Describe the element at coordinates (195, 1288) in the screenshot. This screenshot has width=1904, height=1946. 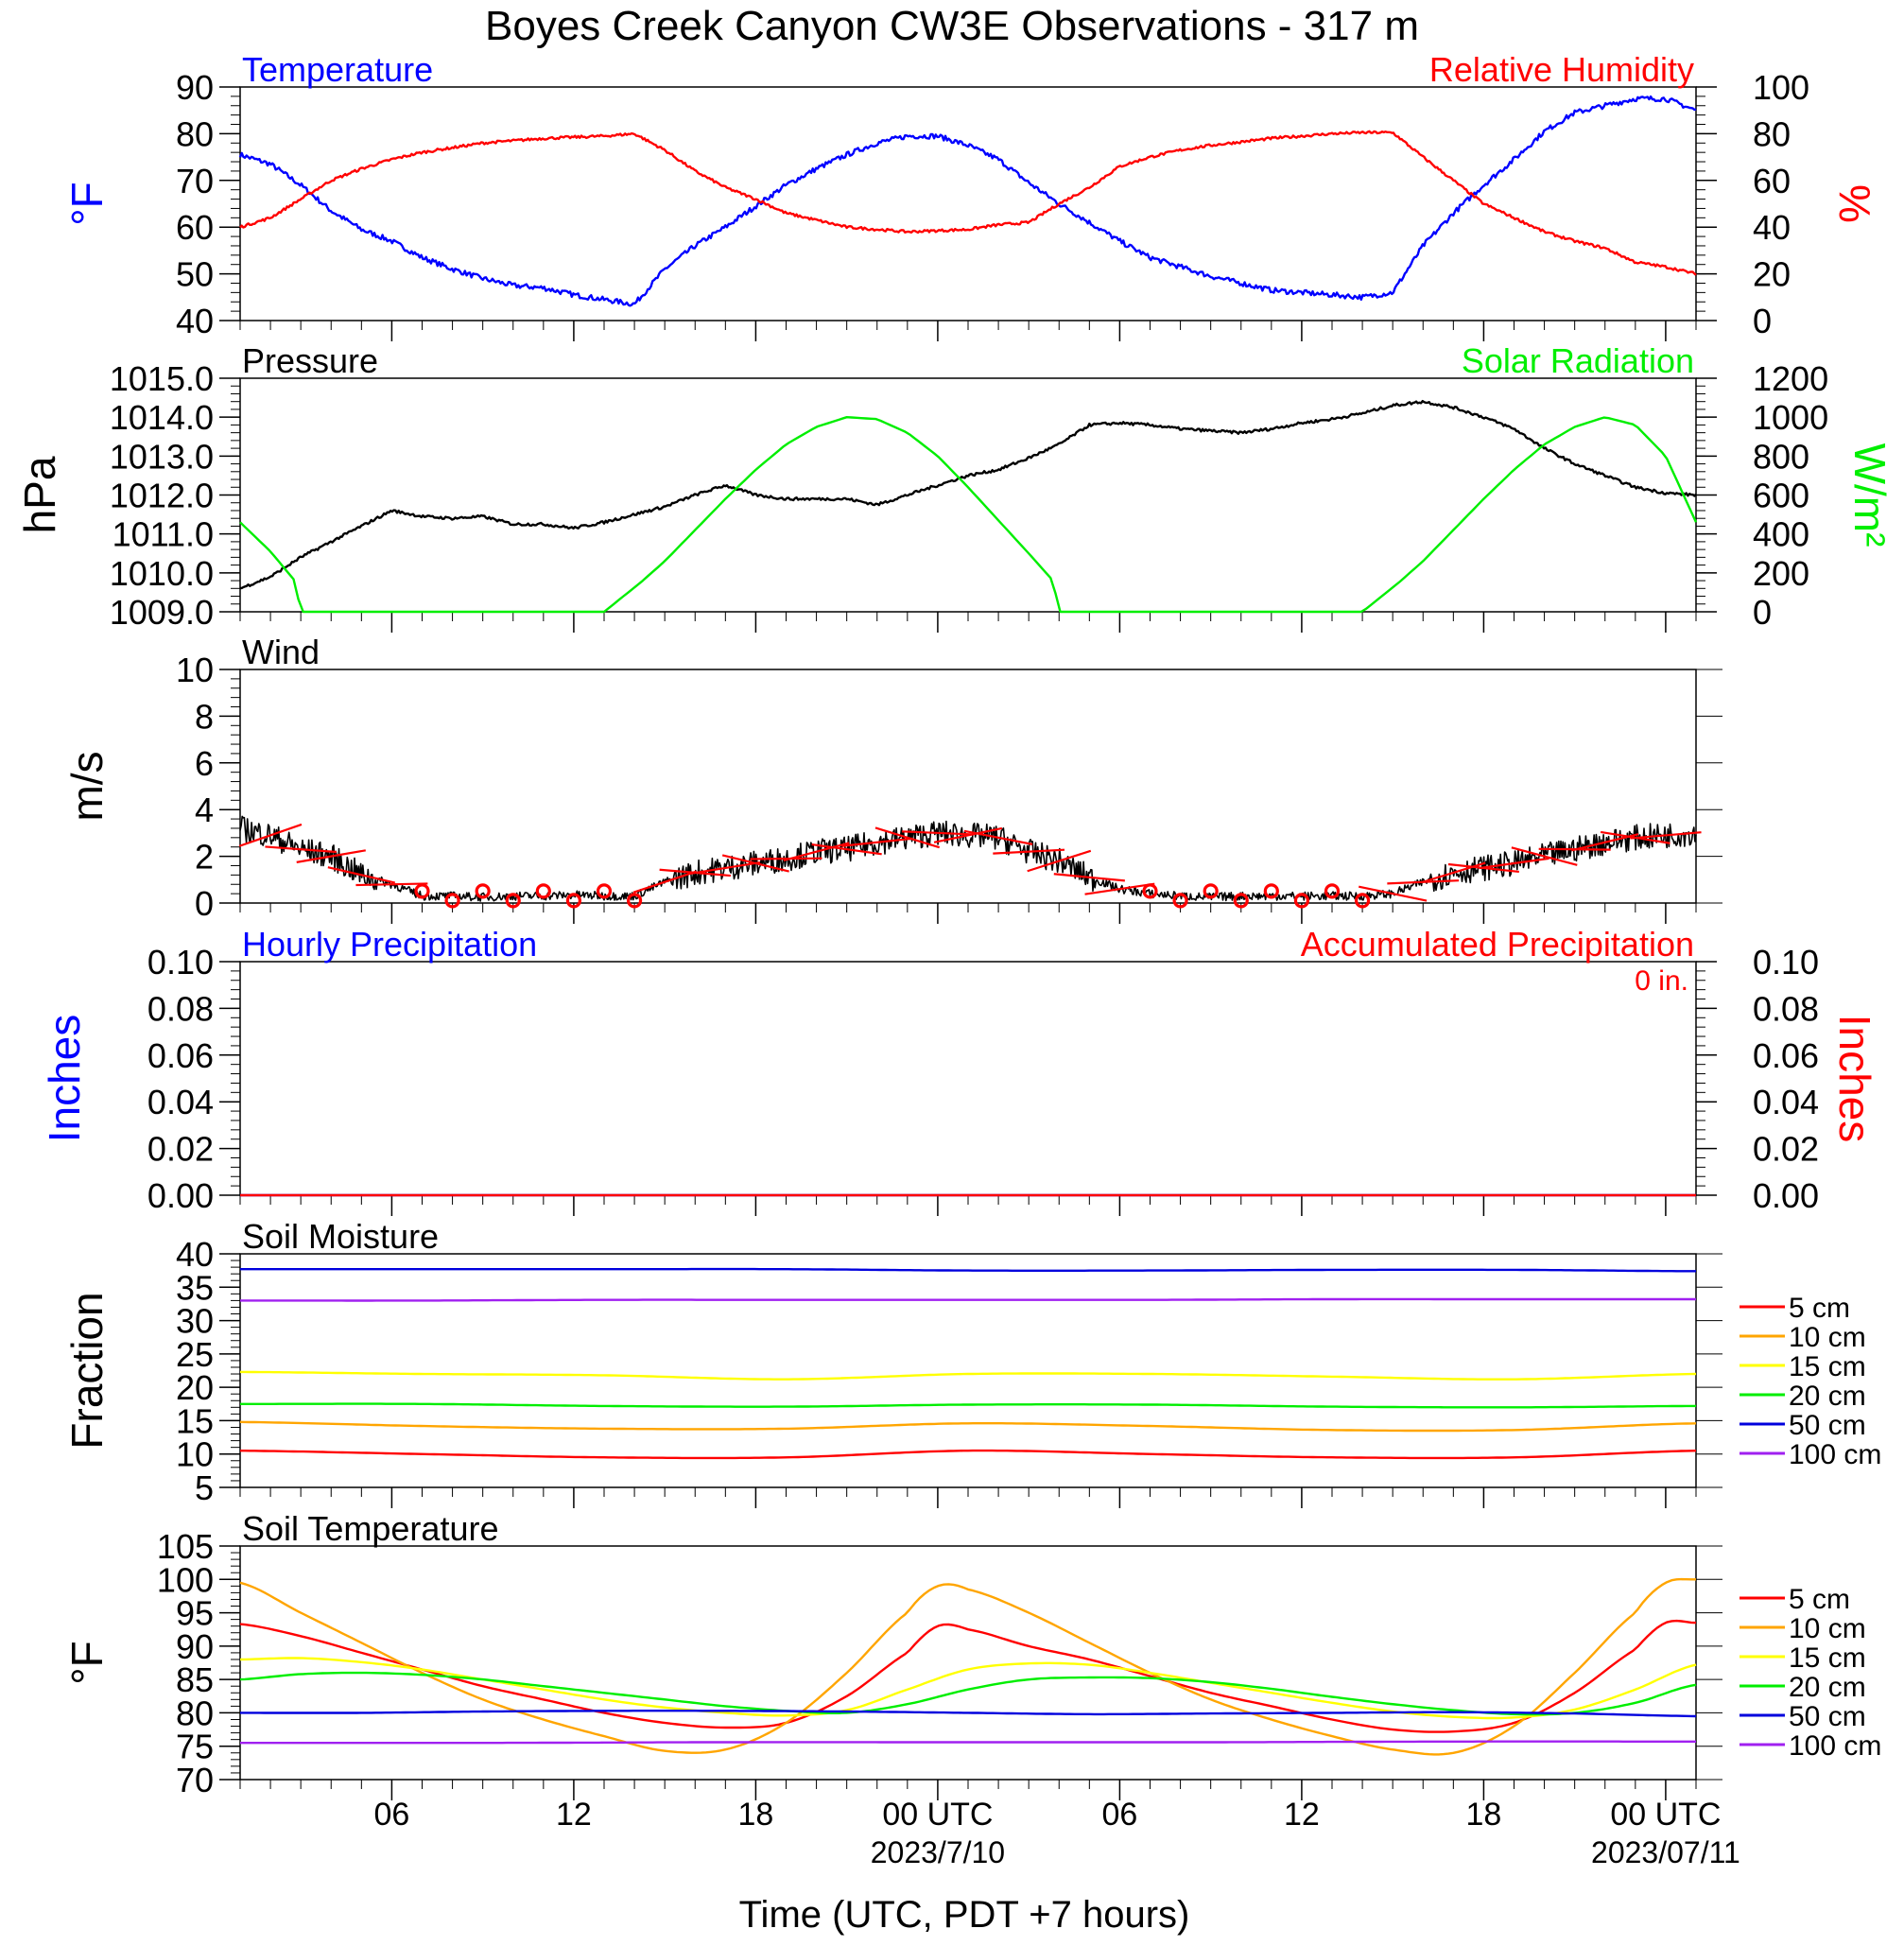
I see `ytick-label-left: 35` at that location.